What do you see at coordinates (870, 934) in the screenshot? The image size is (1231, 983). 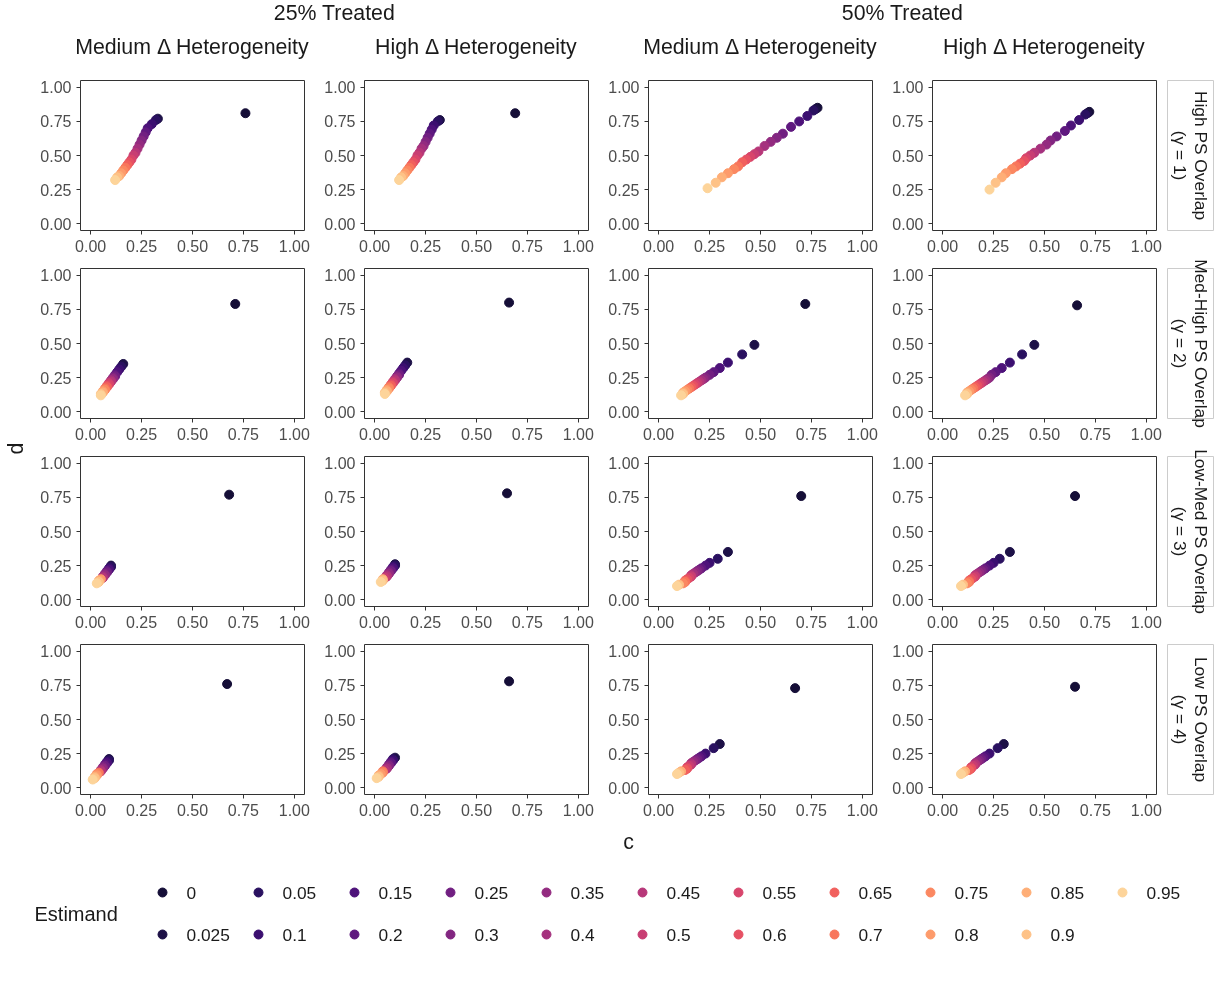 I see `legend-label: 0.7` at bounding box center [870, 934].